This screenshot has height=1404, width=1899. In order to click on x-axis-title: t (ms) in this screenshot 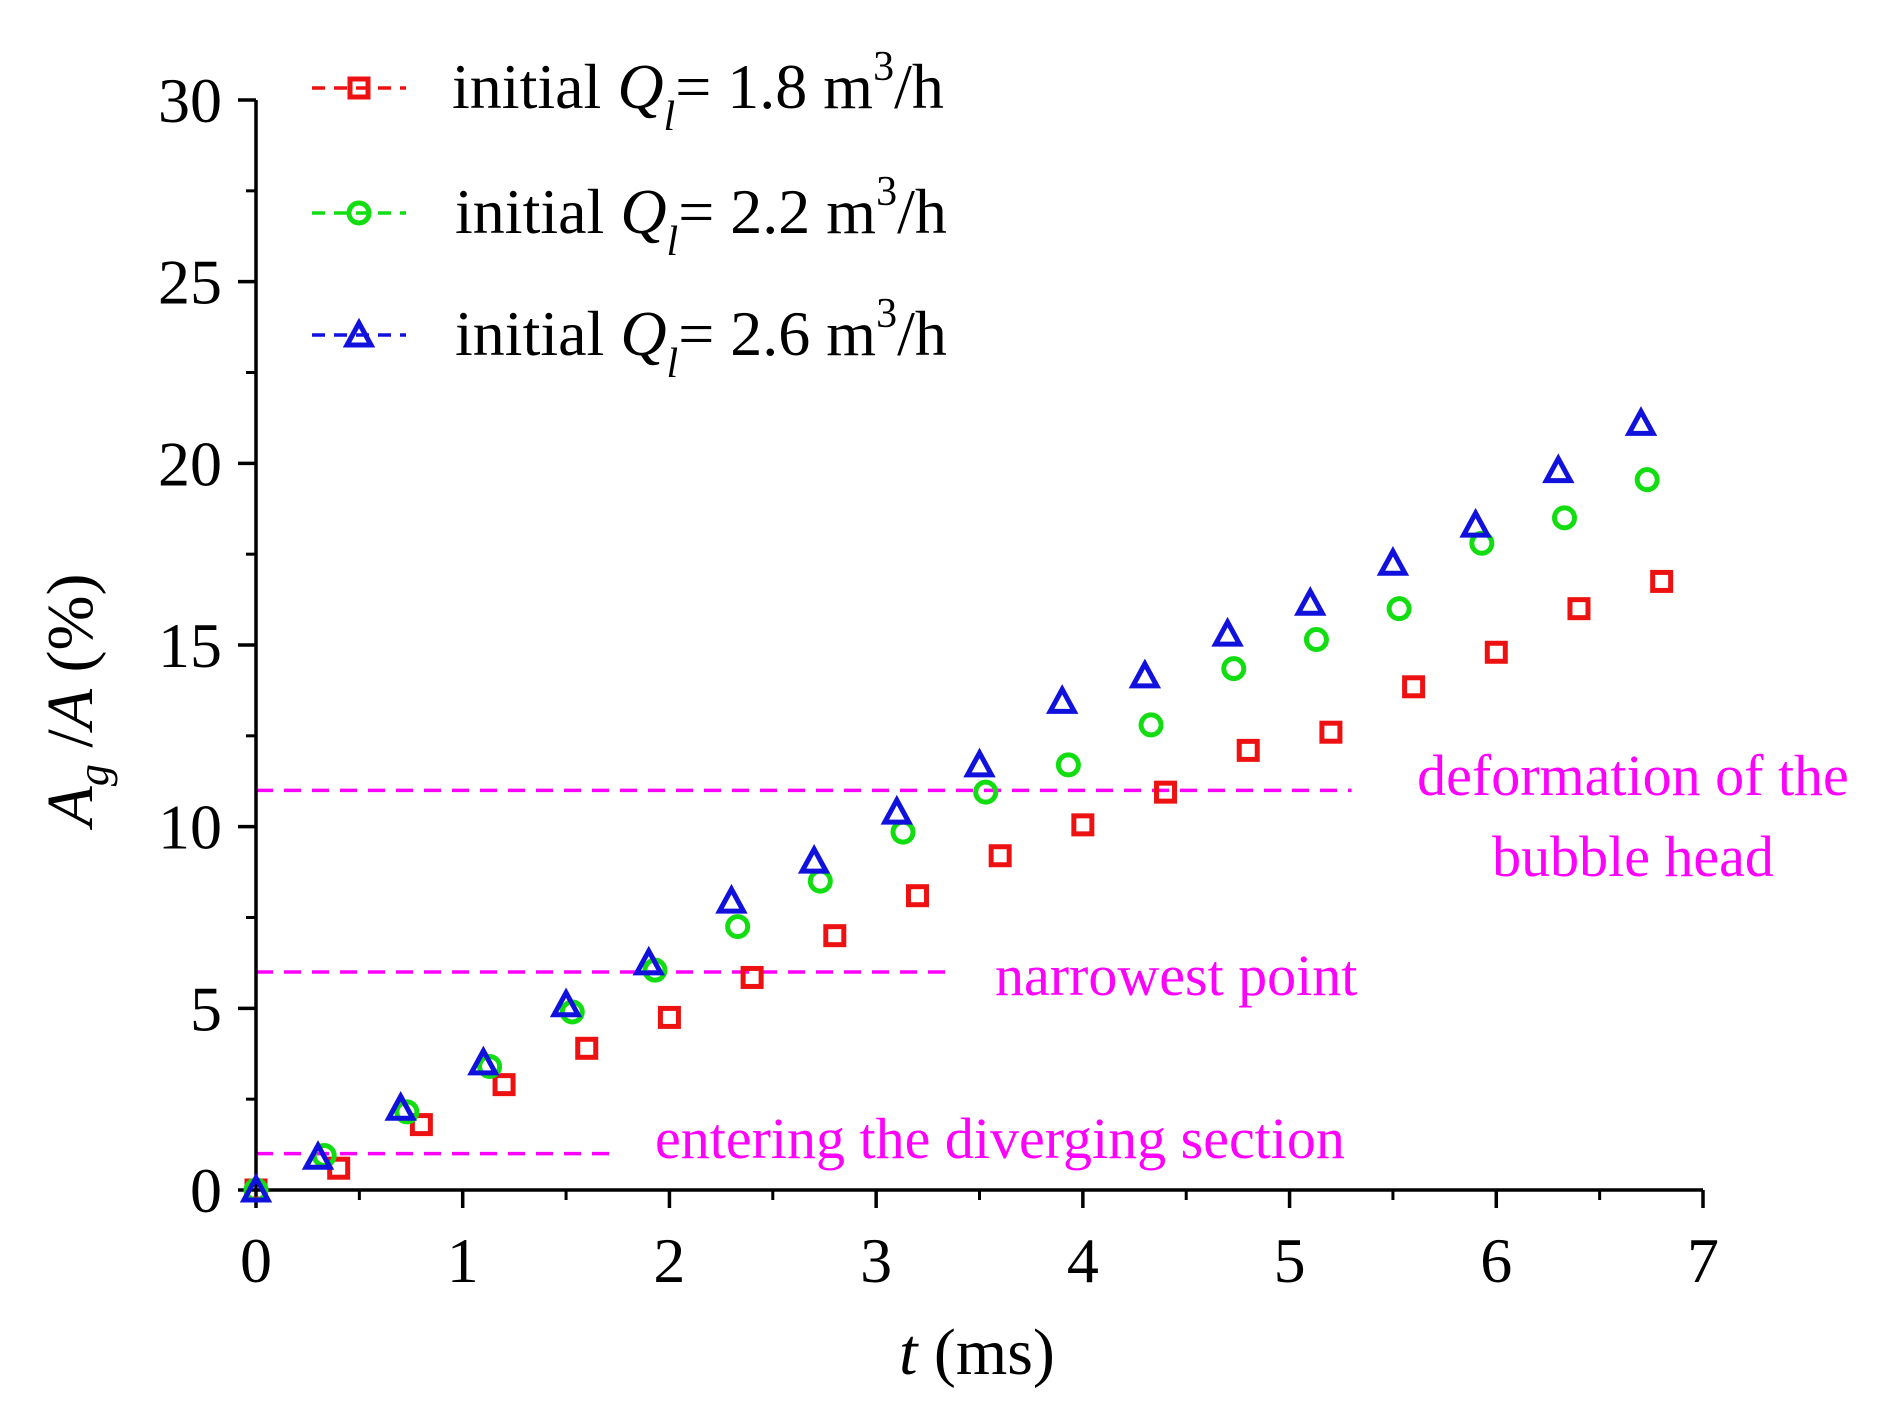, I will do `click(977, 1352)`.